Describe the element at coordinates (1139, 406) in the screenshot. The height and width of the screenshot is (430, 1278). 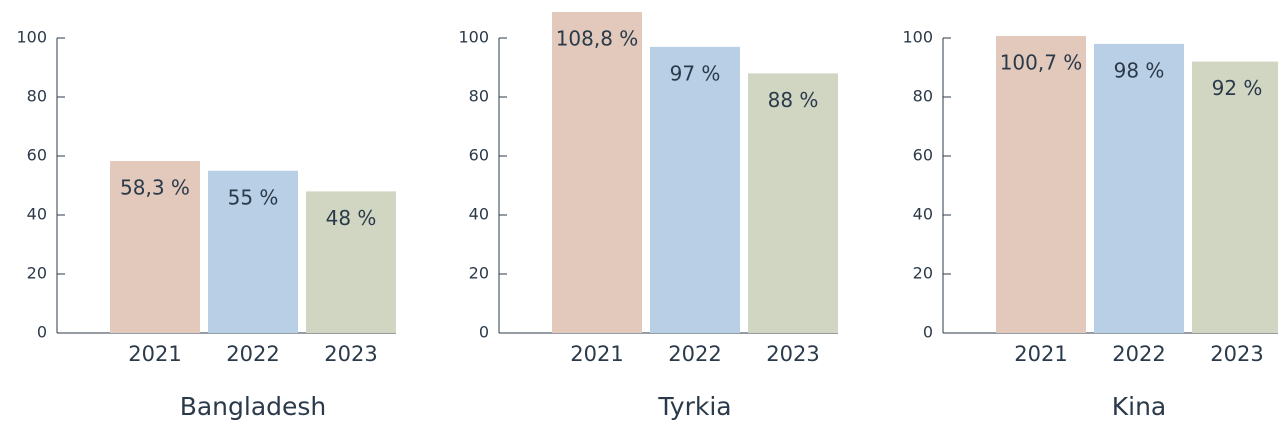
I see `chart-title: Kina` at that location.